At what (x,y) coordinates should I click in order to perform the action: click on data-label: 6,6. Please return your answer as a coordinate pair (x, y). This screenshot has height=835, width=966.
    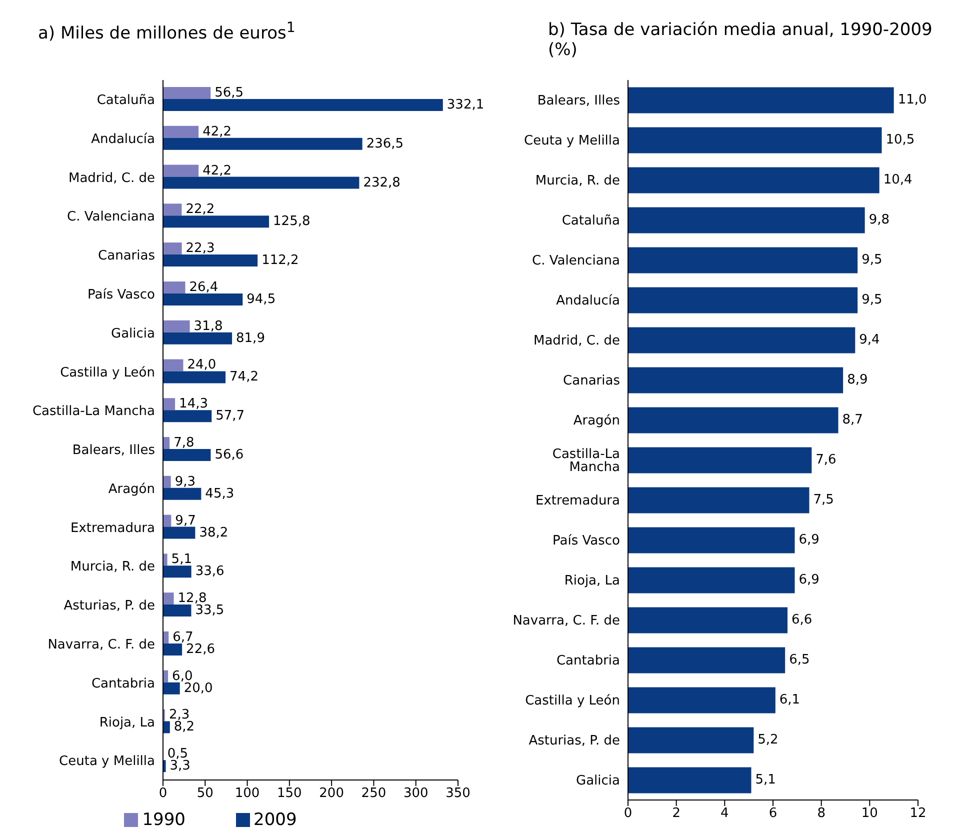
    Looking at the image, I should click on (802, 620).